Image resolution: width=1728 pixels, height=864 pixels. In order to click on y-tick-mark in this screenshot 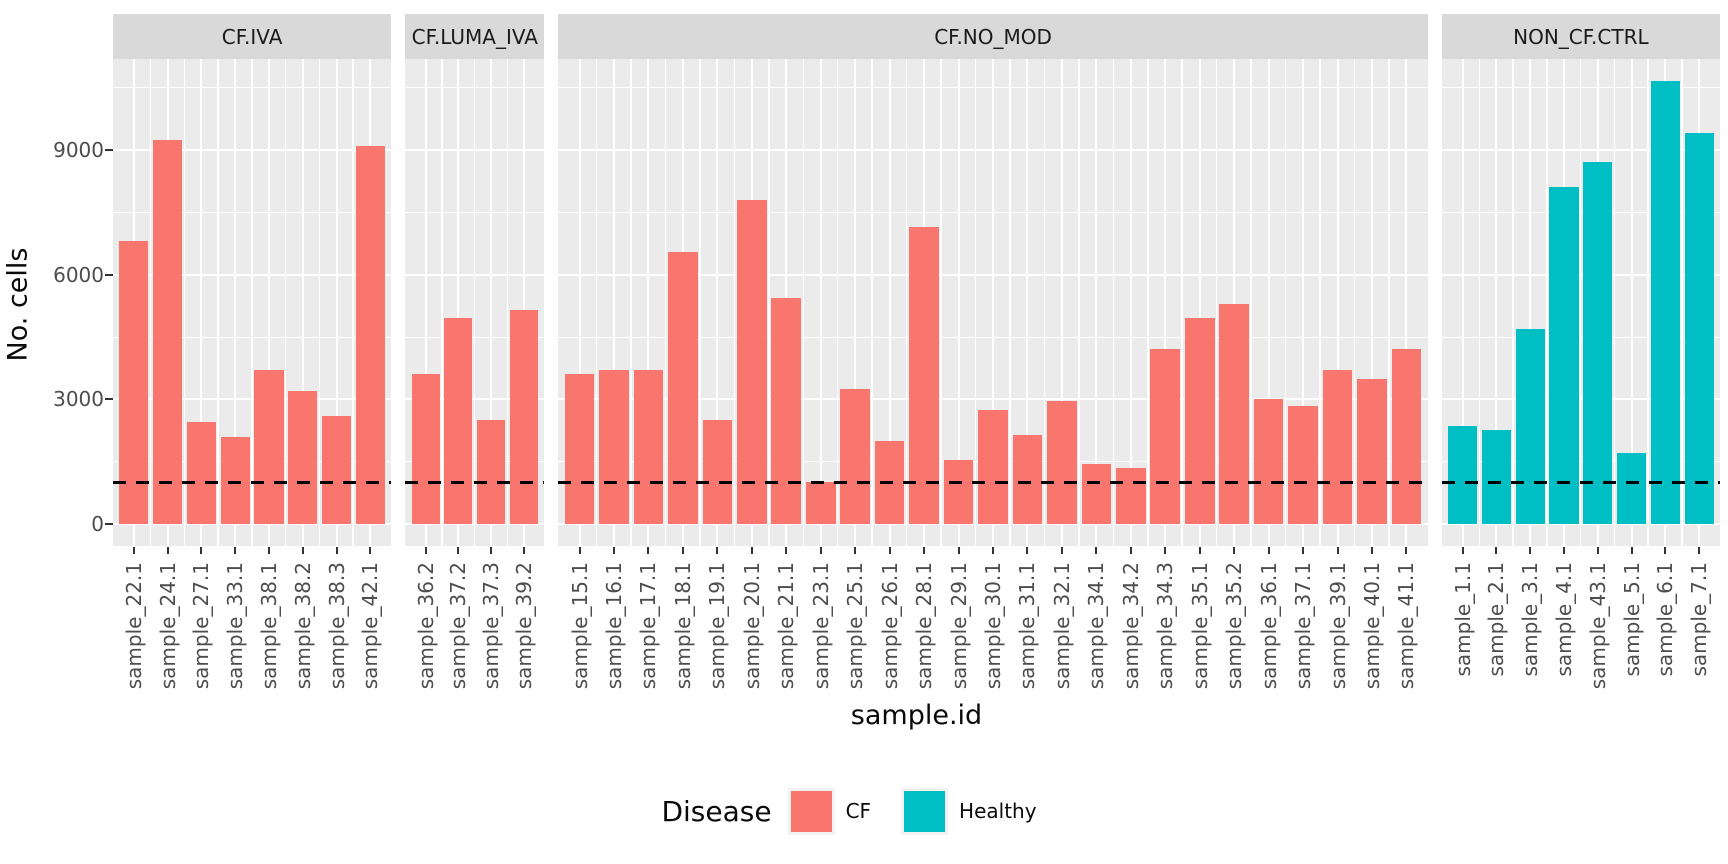, I will do `click(109, 399)`.